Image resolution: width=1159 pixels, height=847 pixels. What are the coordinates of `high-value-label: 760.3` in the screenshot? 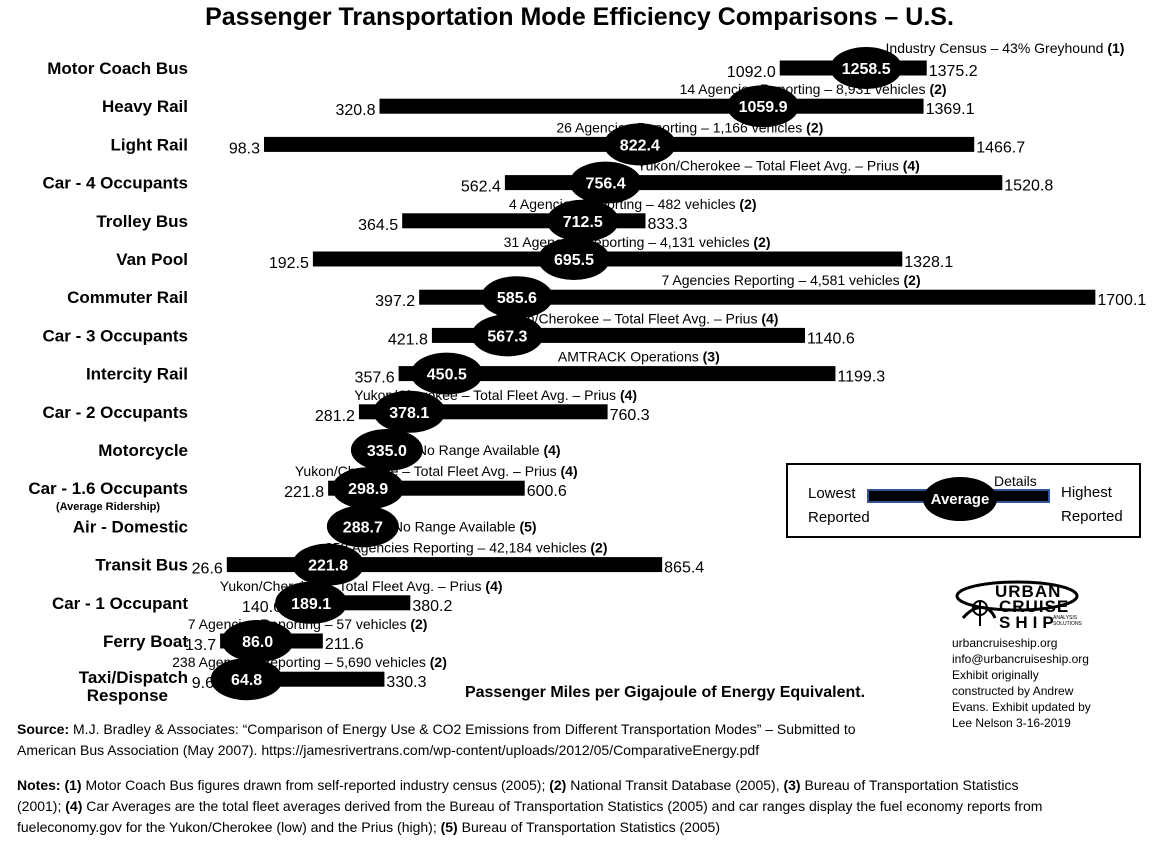 It's located at (630, 415).